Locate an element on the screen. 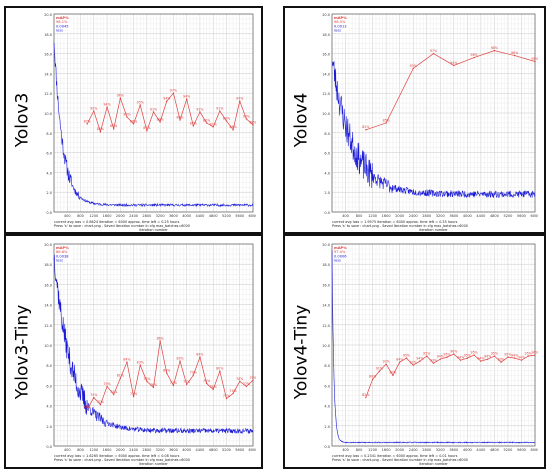 Image resolution: width=550 pixels, height=474 pixels. map-data-label: 71% is located at coordinates (100, 402).